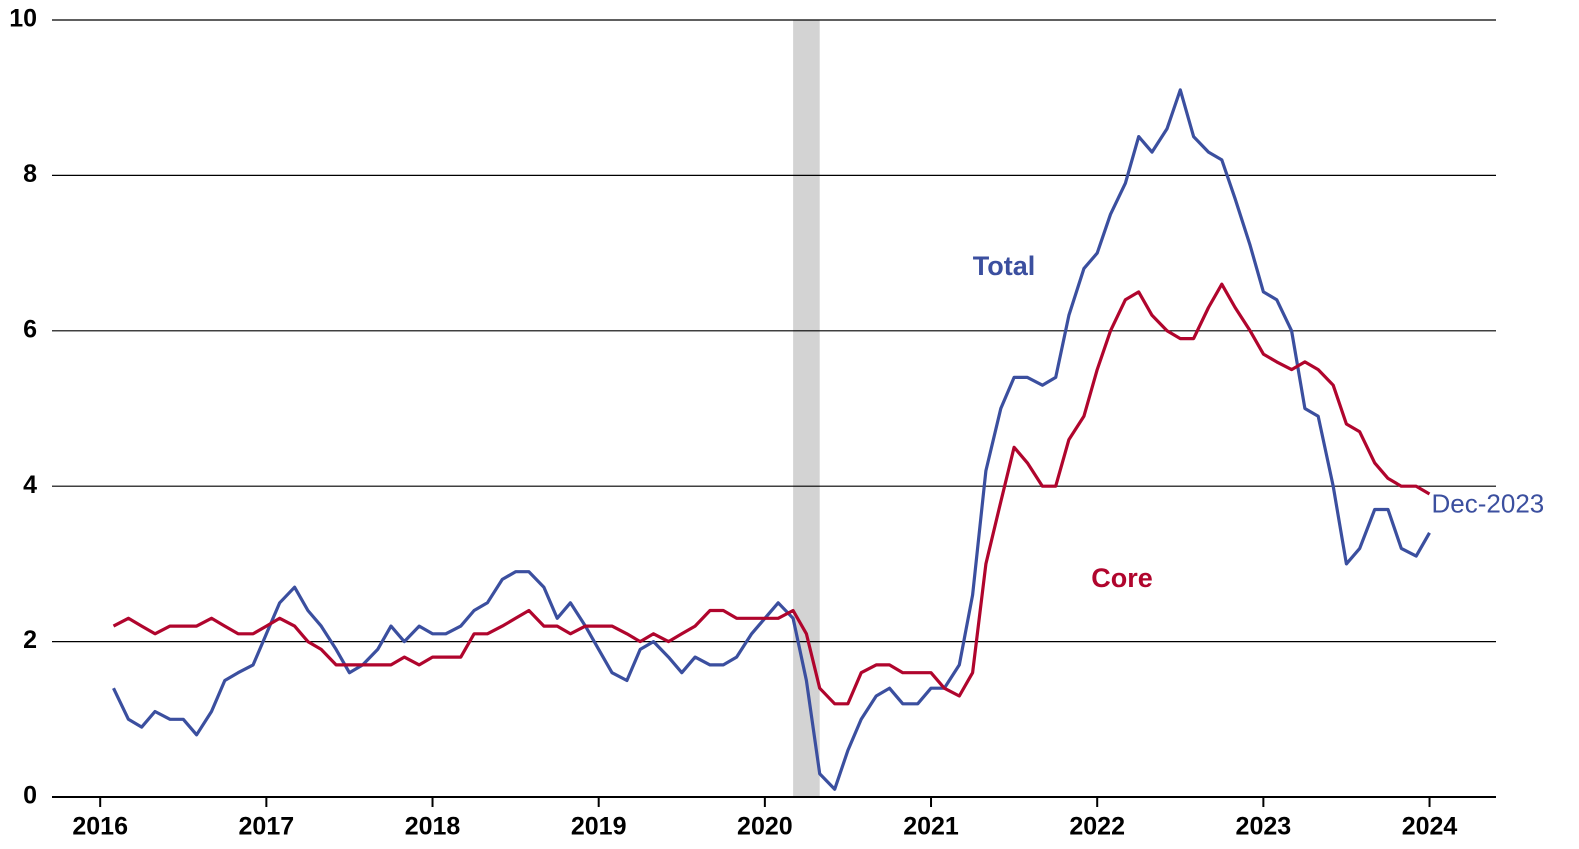 This screenshot has height=849, width=1579. I want to click on x-tick-label: 2016, so click(100, 827).